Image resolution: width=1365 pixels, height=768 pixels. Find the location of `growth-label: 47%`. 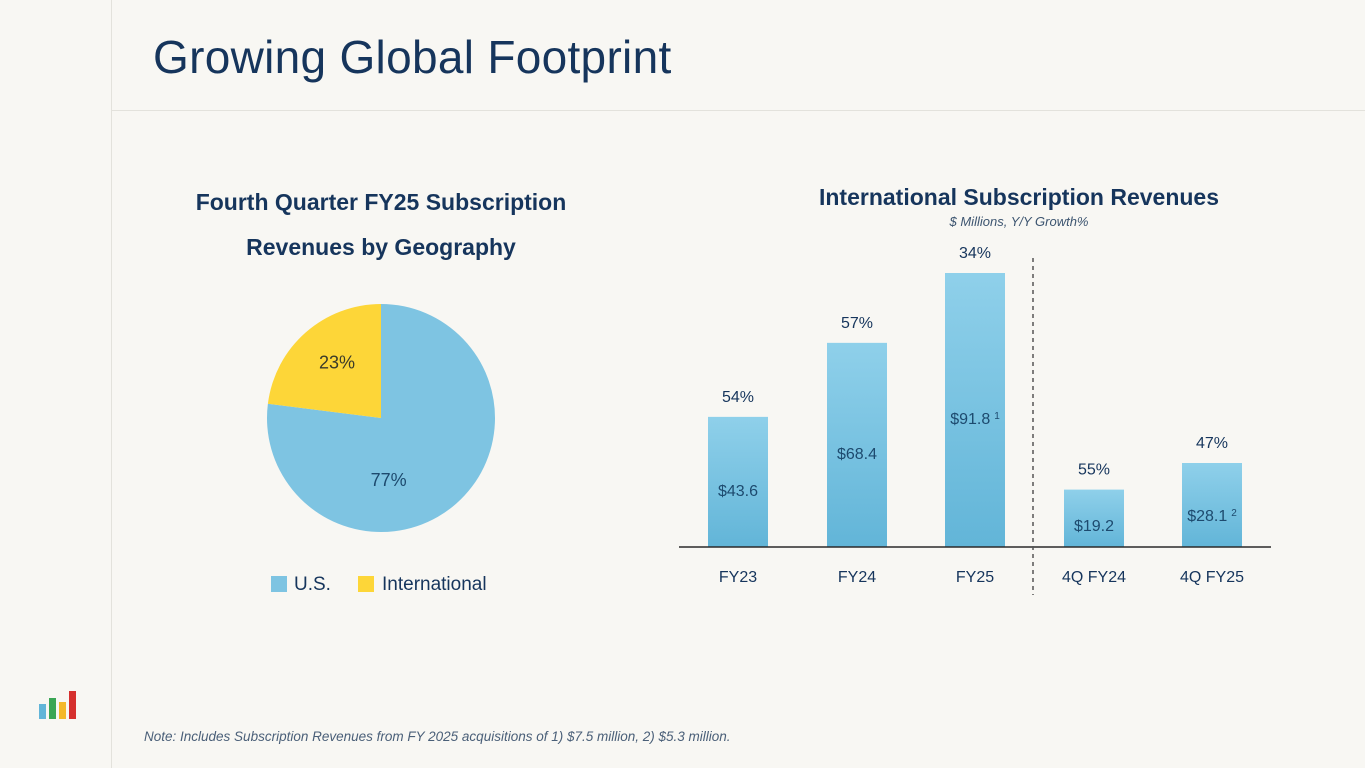

growth-label: 47% is located at coordinates (1212, 443).